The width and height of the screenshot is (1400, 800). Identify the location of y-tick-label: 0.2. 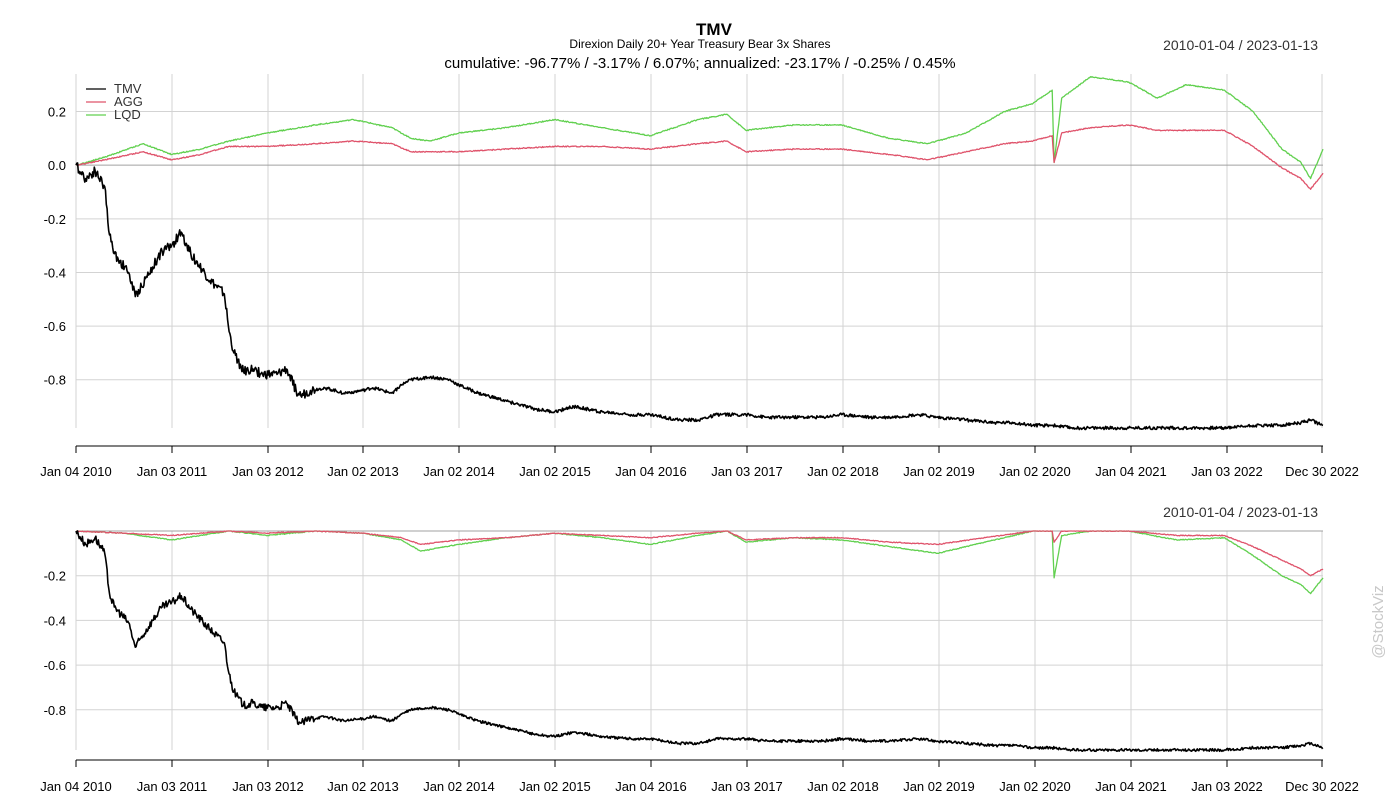
(57, 112).